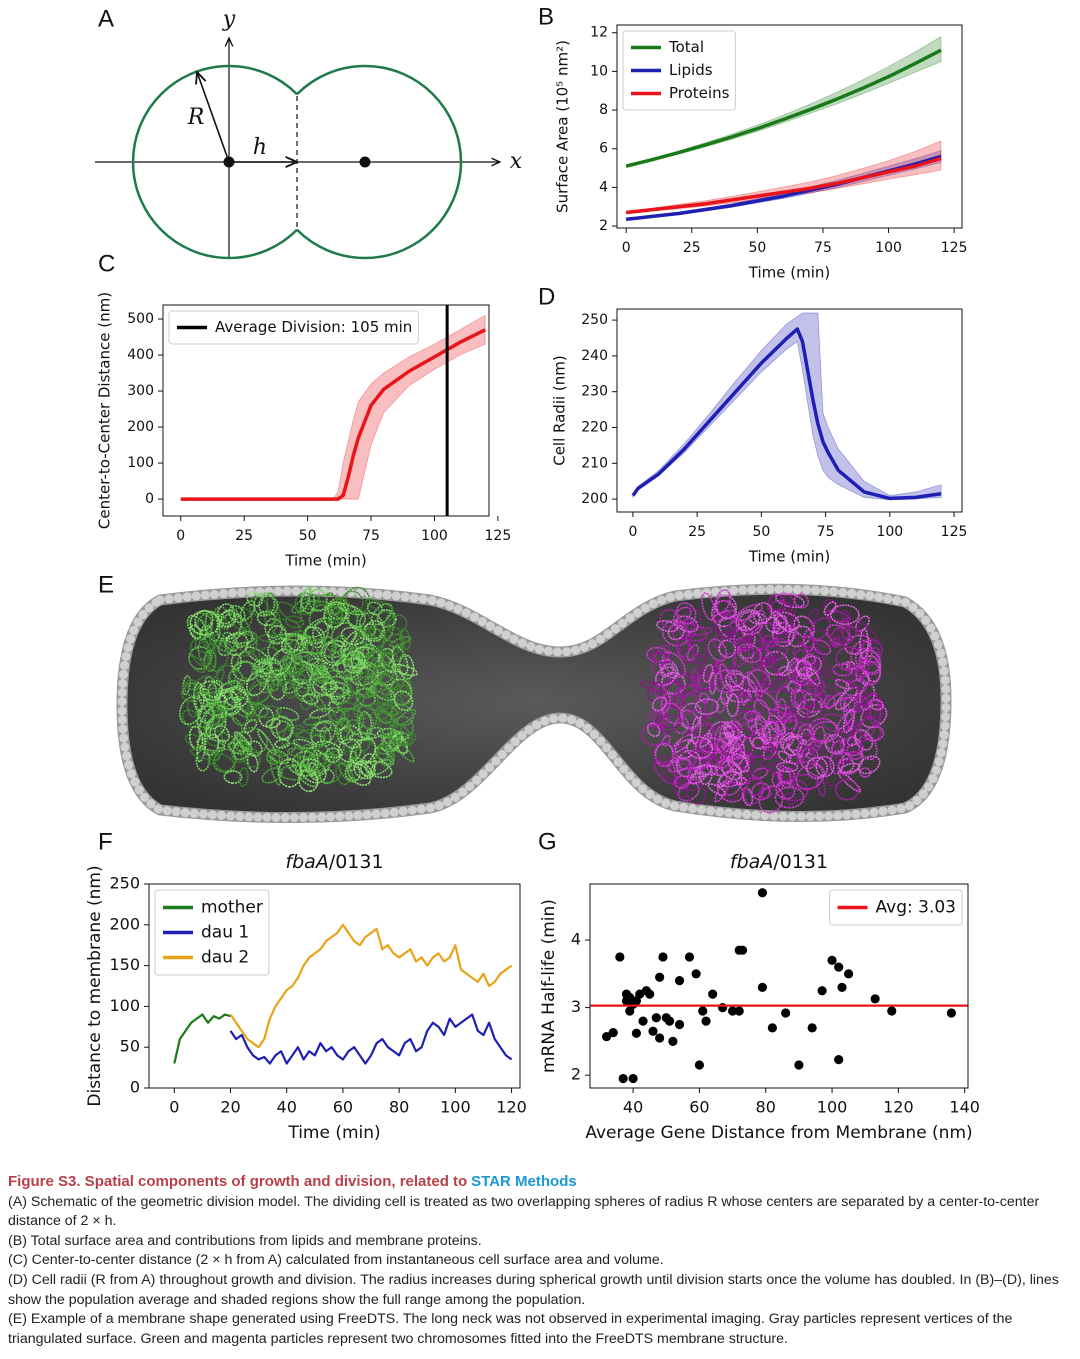 The width and height of the screenshot is (1080, 1359). Describe the element at coordinates (549, 986) in the screenshot. I see `y-axis-label: mRNA Half-life (min)` at that location.